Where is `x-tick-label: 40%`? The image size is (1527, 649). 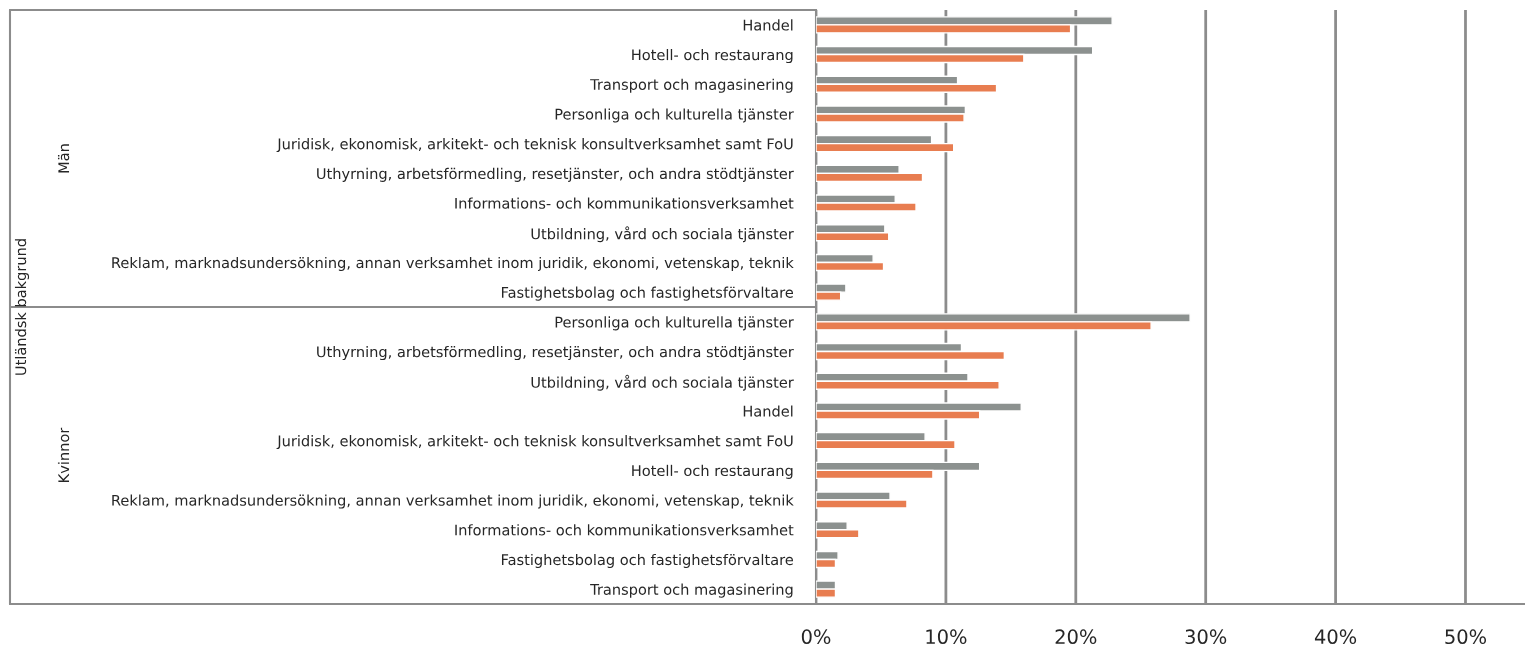 x-tick-label: 40% is located at coordinates (1335, 637).